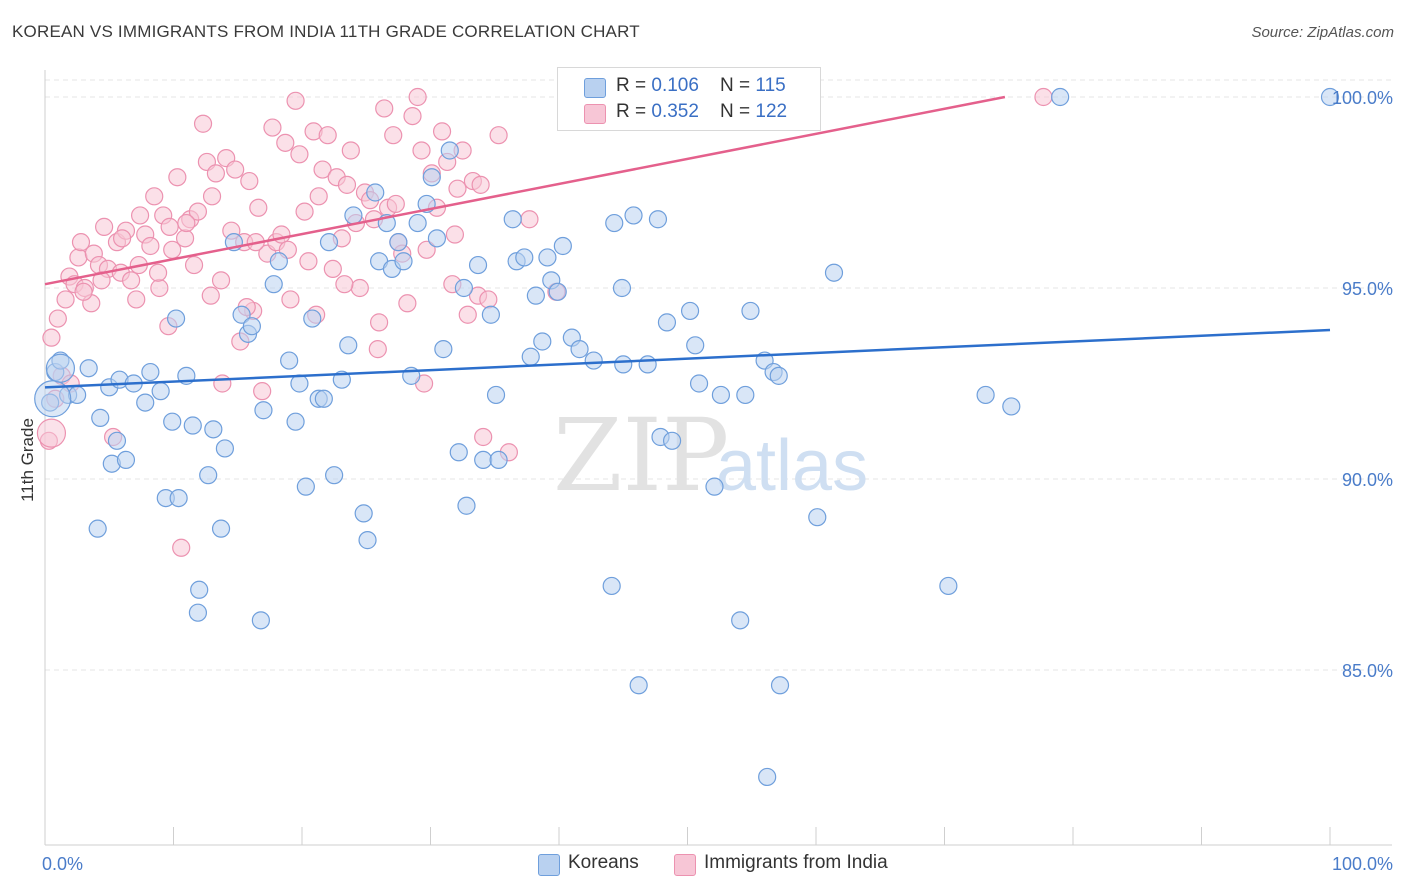 Image resolution: width=1406 pixels, height=892 pixels. I want to click on legend-swatch-koreans, so click(595, 88).